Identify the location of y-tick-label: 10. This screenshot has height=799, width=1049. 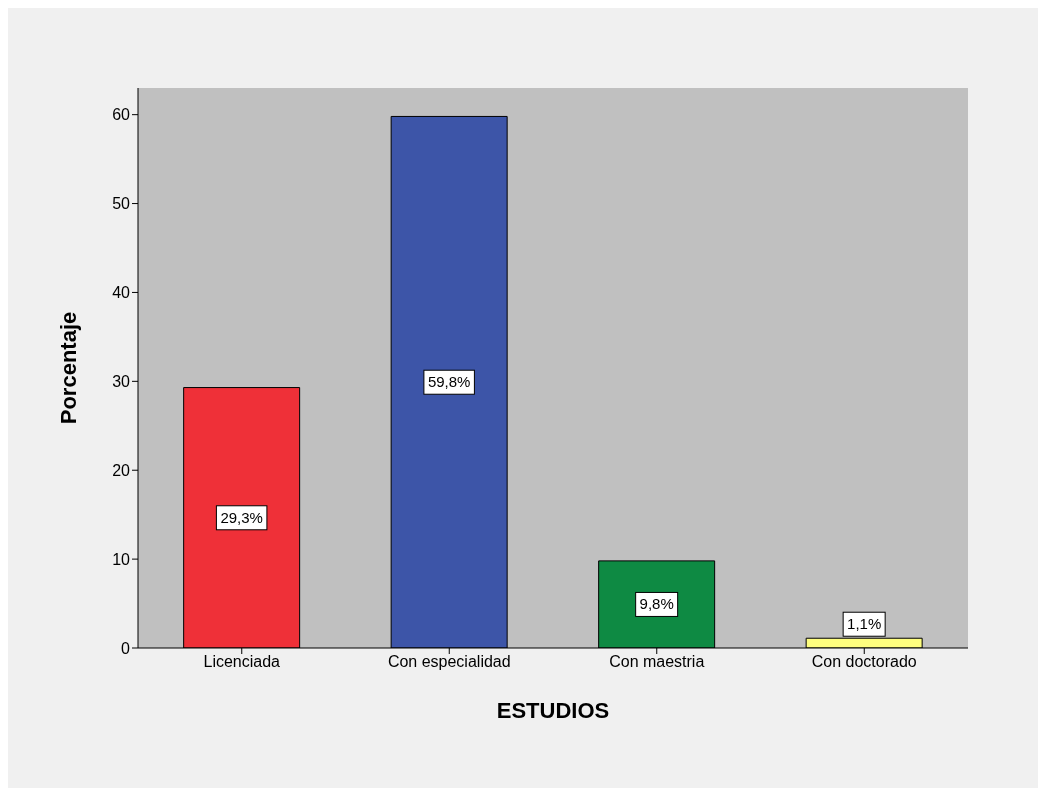
(121, 559).